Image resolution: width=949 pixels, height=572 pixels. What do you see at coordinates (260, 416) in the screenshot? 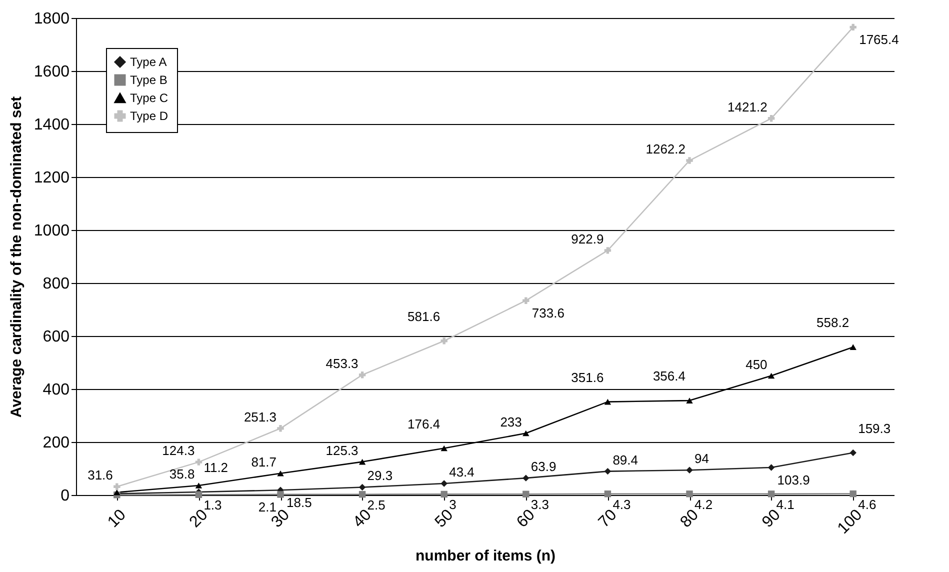
I see `data-label: 251.3` at bounding box center [260, 416].